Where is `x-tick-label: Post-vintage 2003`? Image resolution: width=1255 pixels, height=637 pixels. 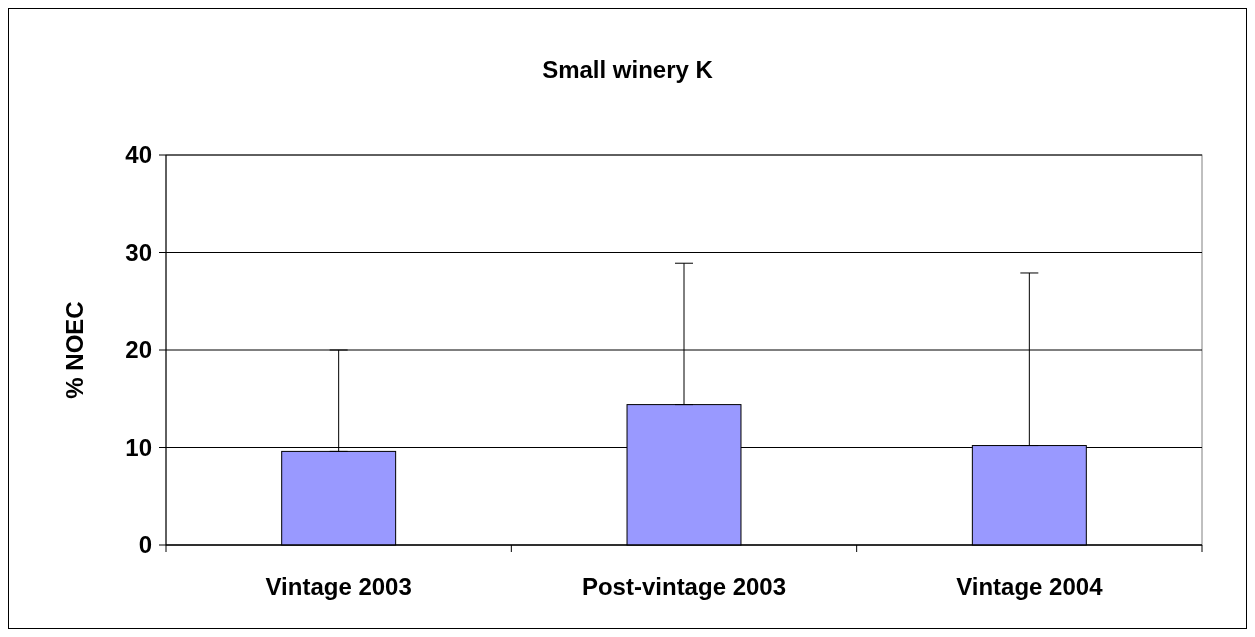 x-tick-label: Post-vintage 2003 is located at coordinates (684, 586).